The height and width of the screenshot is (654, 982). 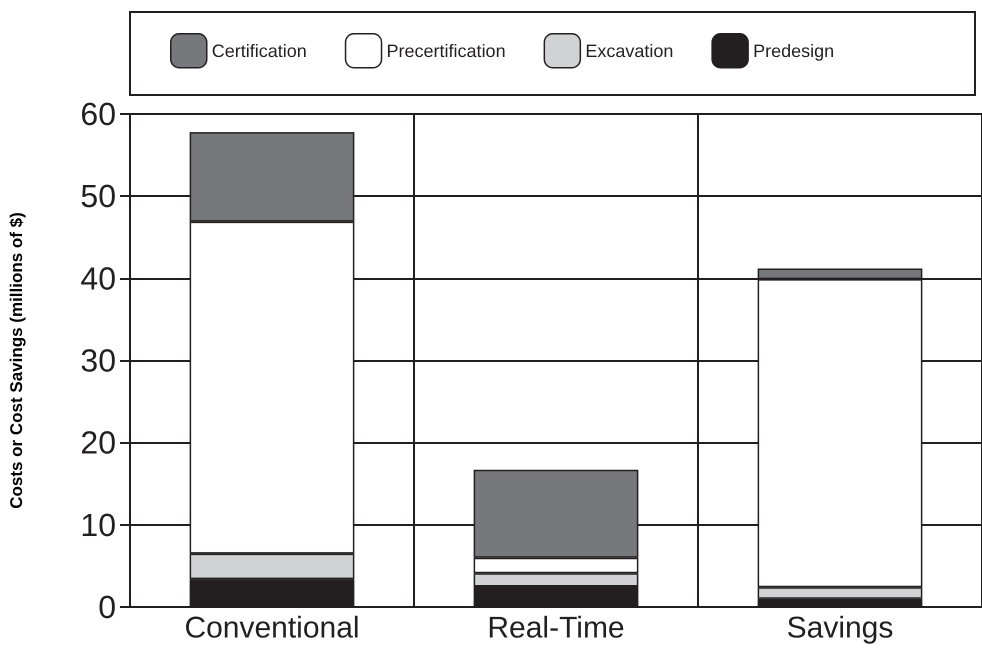 What do you see at coordinates (556, 628) in the screenshot?
I see `x-tick-label: Real-Time` at bounding box center [556, 628].